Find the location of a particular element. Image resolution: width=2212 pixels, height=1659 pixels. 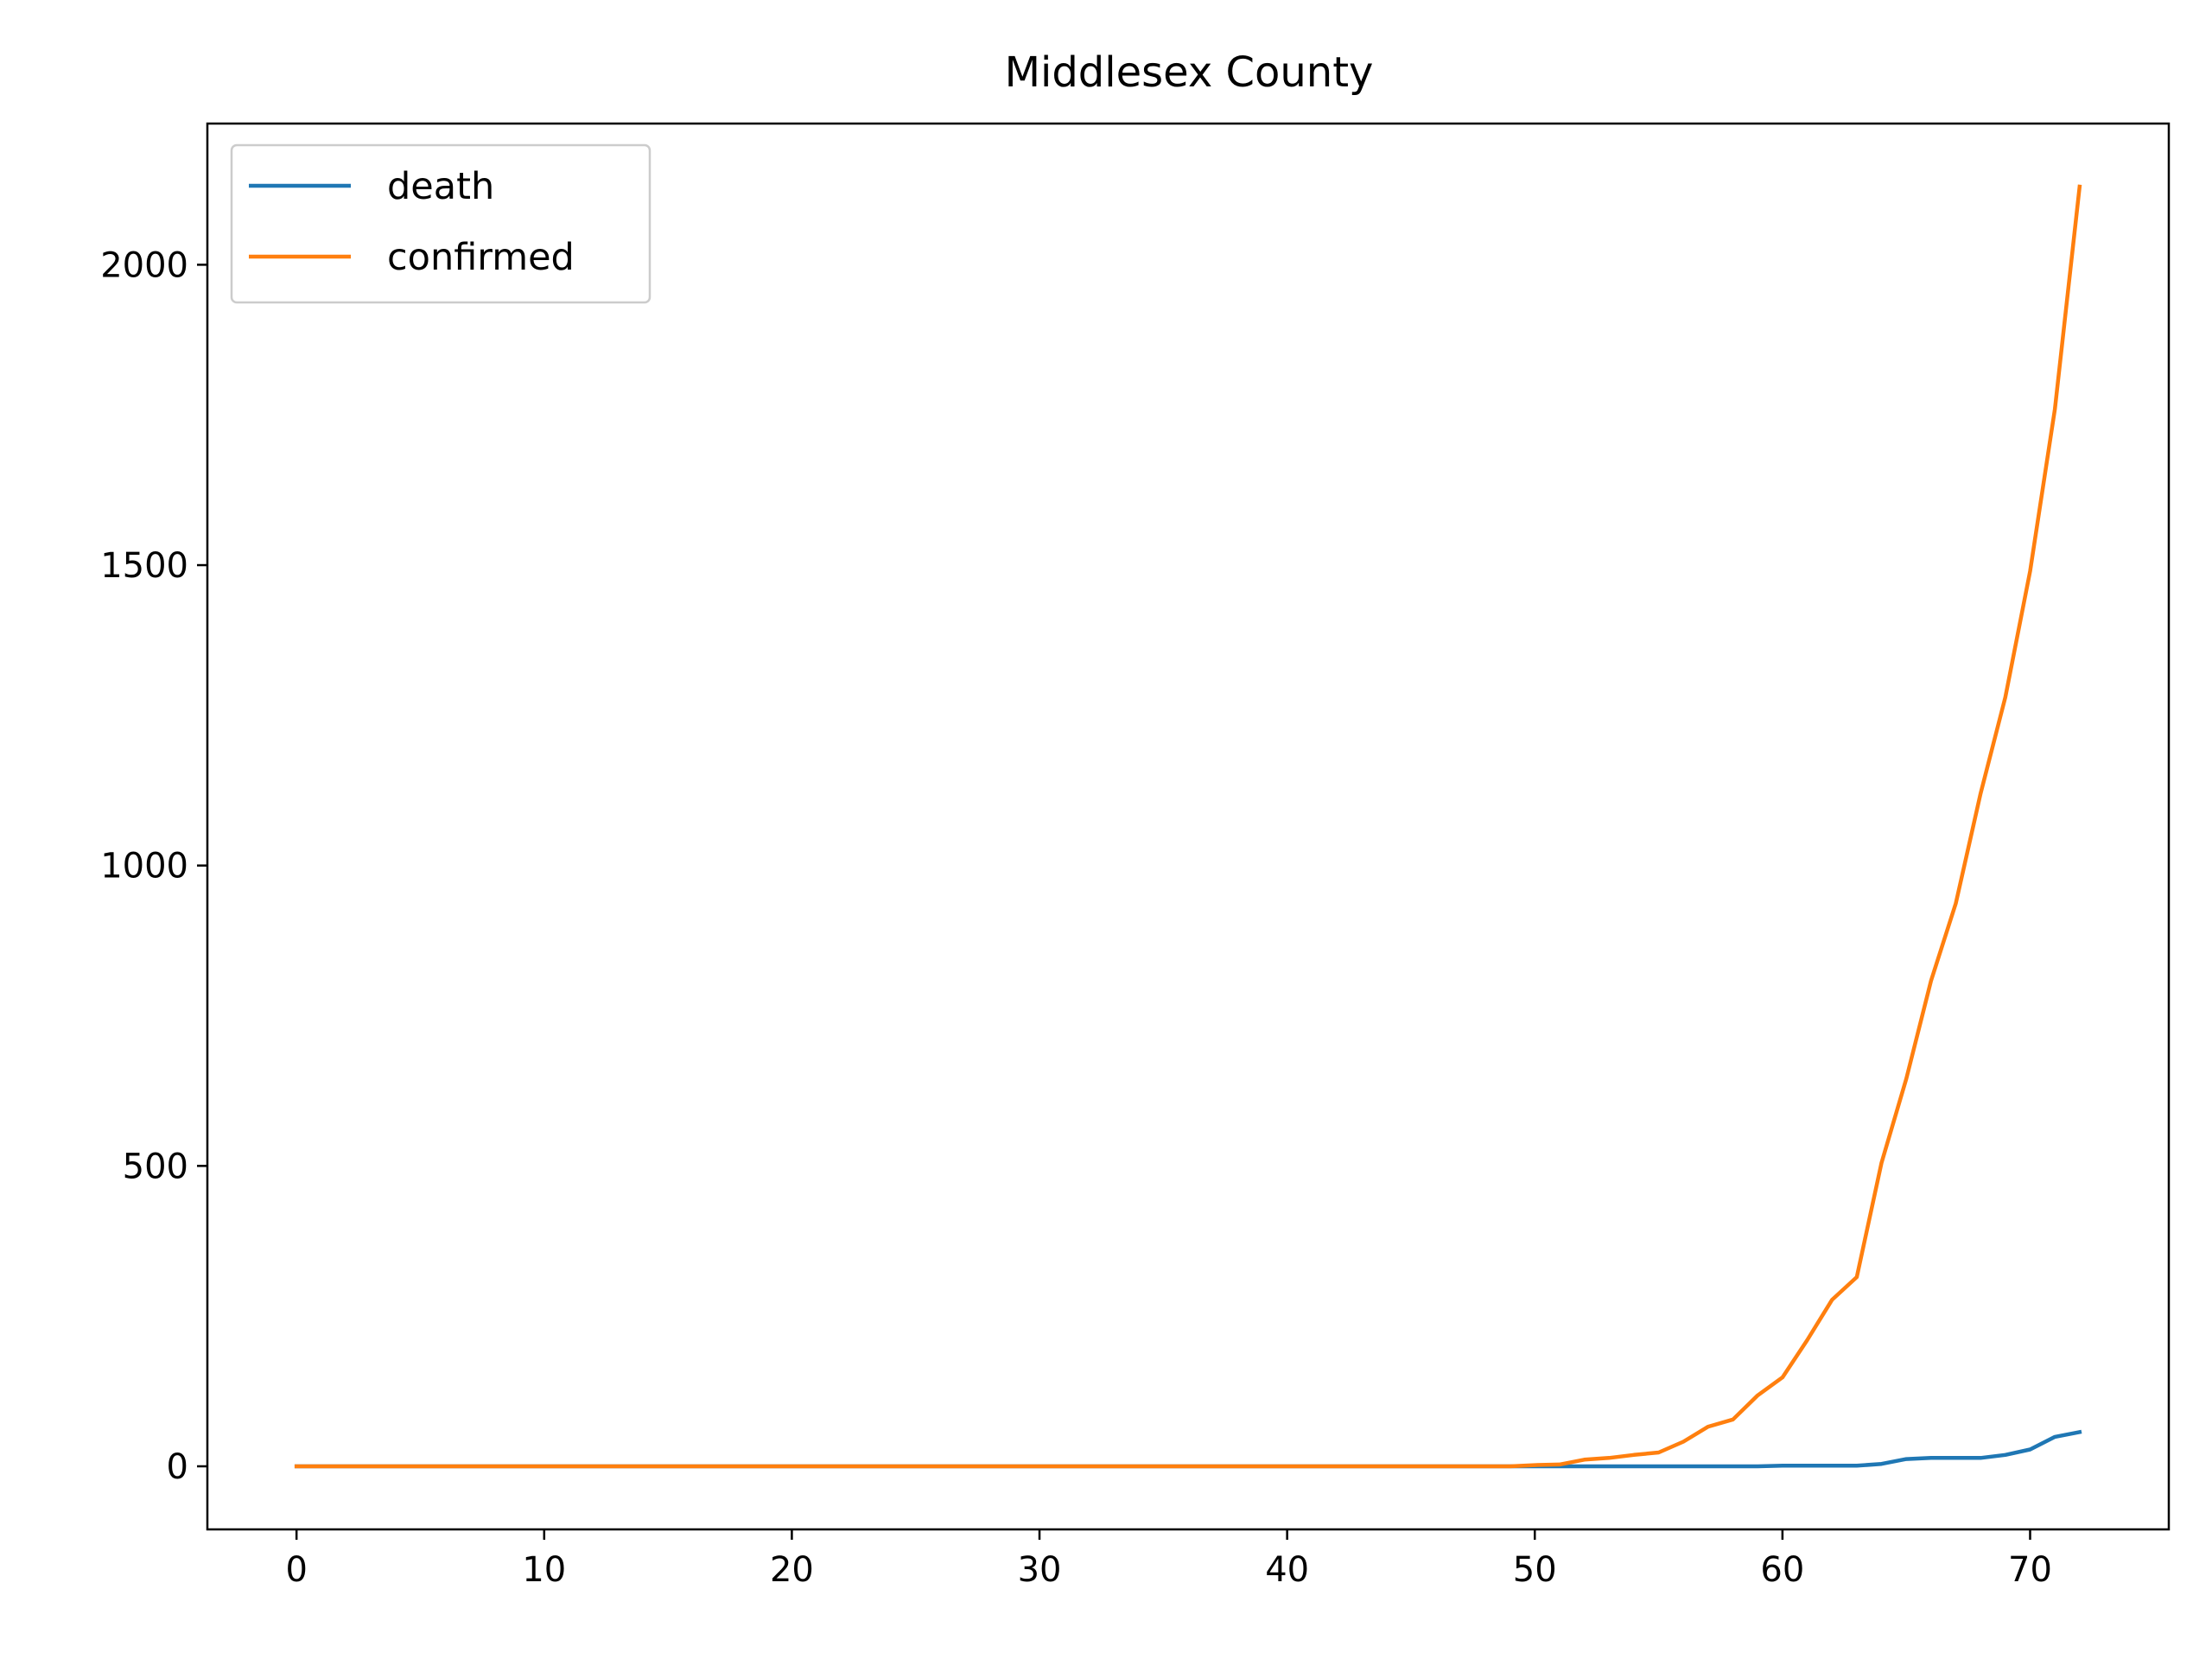

y-tick-label: 1000 is located at coordinates (144, 867).